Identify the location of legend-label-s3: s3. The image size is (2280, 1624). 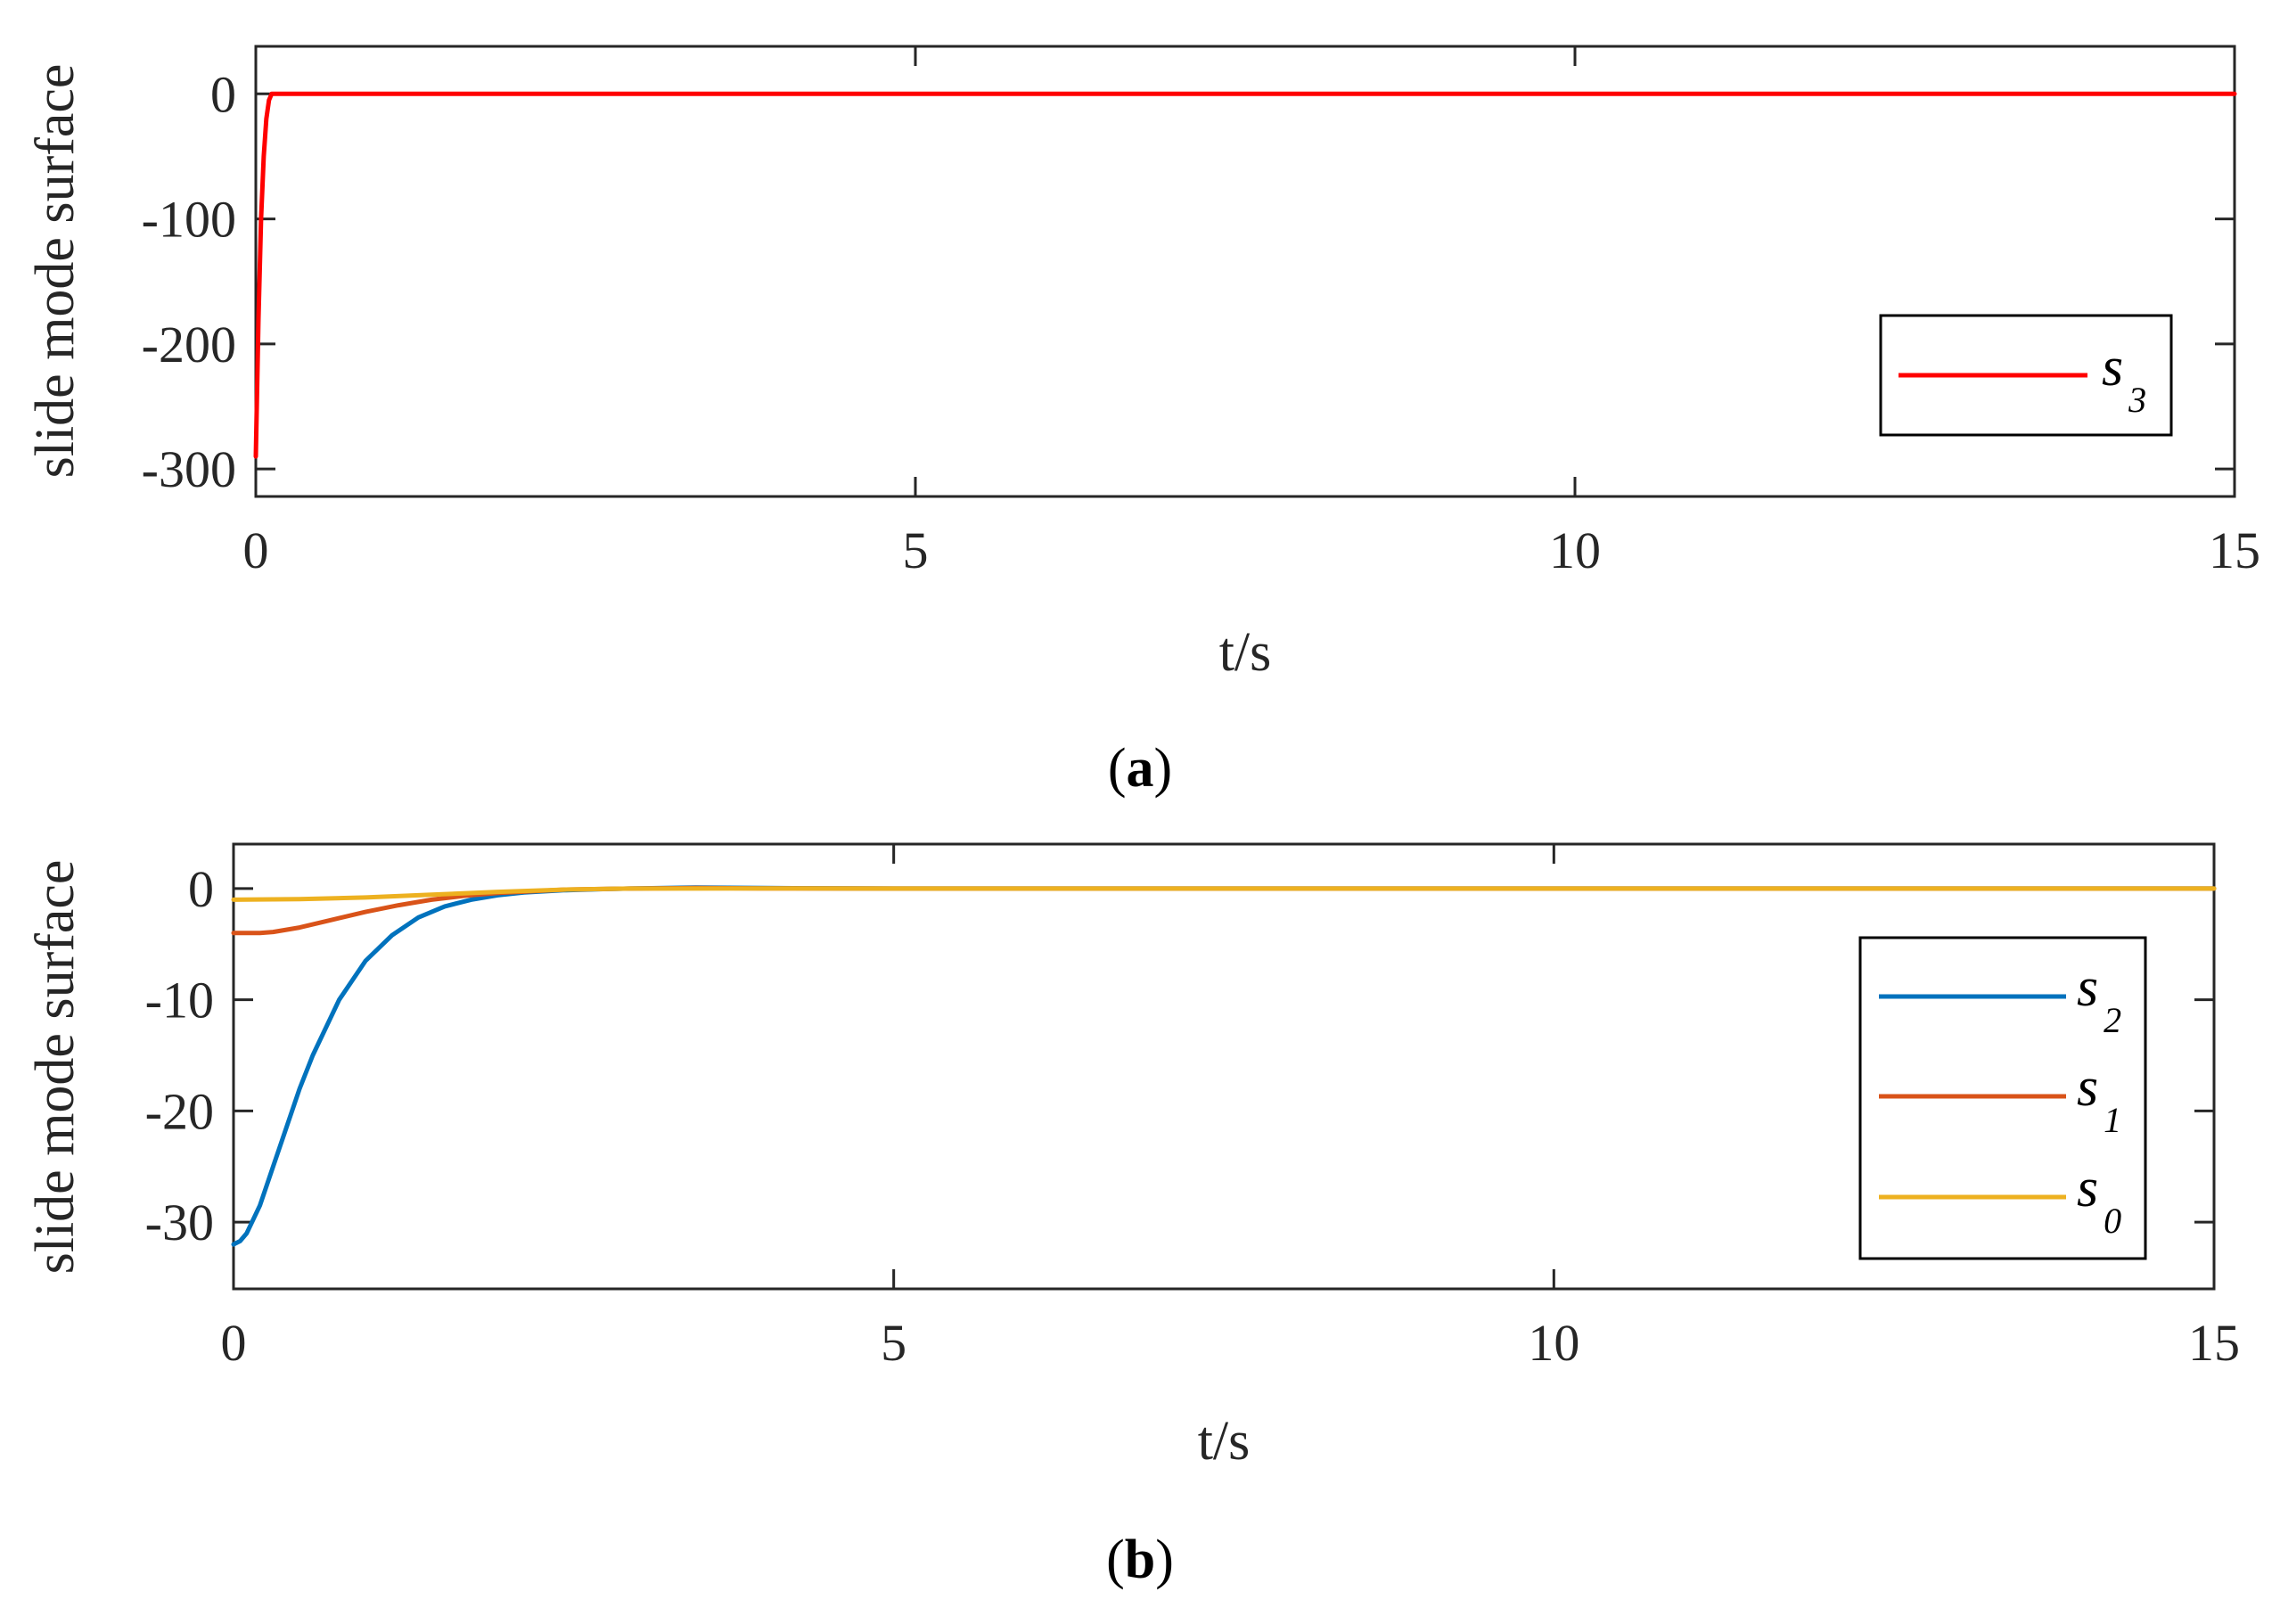
(2124, 378).